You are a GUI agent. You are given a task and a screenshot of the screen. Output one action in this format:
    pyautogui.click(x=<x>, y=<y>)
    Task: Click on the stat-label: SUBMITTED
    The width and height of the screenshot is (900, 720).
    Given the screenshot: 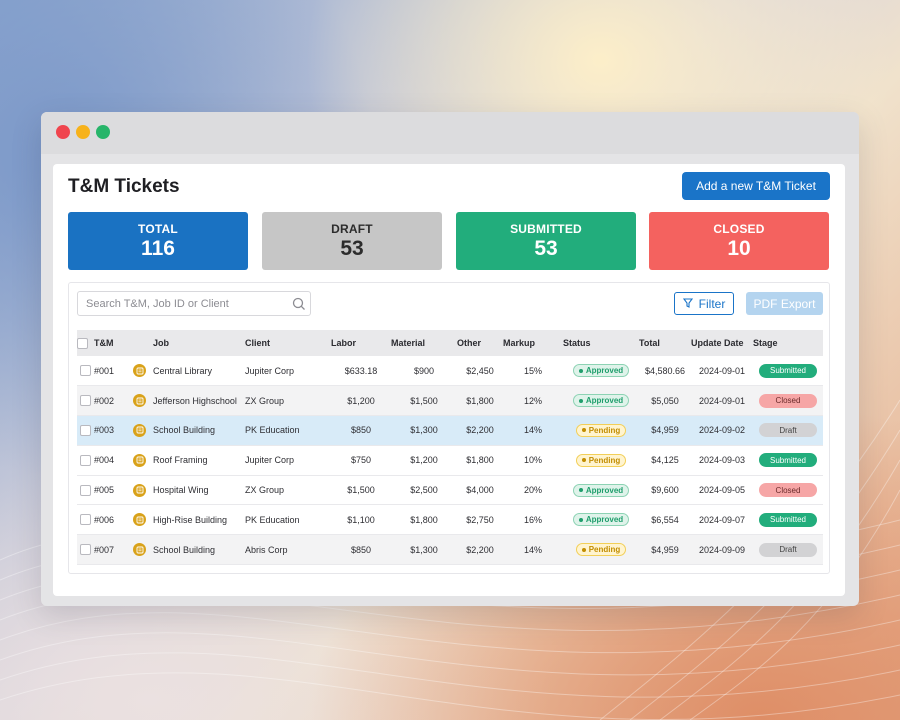 What is the action you would take?
    pyautogui.click(x=546, y=228)
    